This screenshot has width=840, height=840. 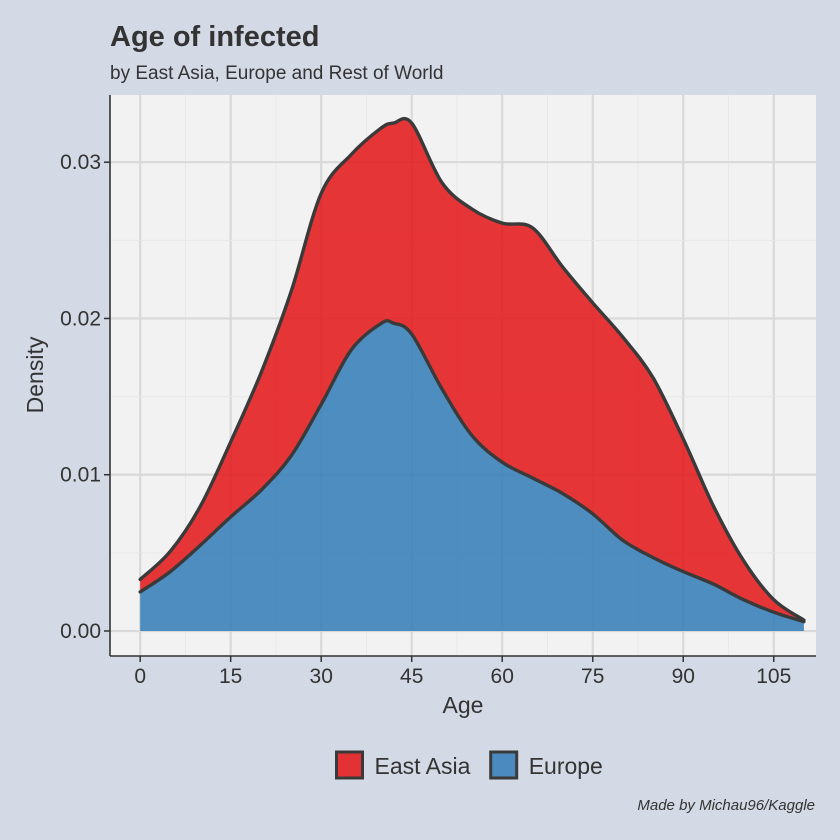 What do you see at coordinates (214, 37) in the screenshot?
I see `chart-title: Age of infected` at bounding box center [214, 37].